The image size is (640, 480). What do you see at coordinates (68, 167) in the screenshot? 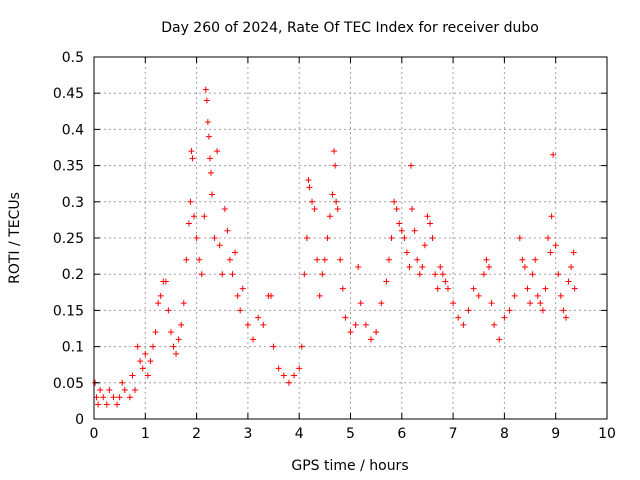
I see `y-tick-label: 0.35` at bounding box center [68, 167].